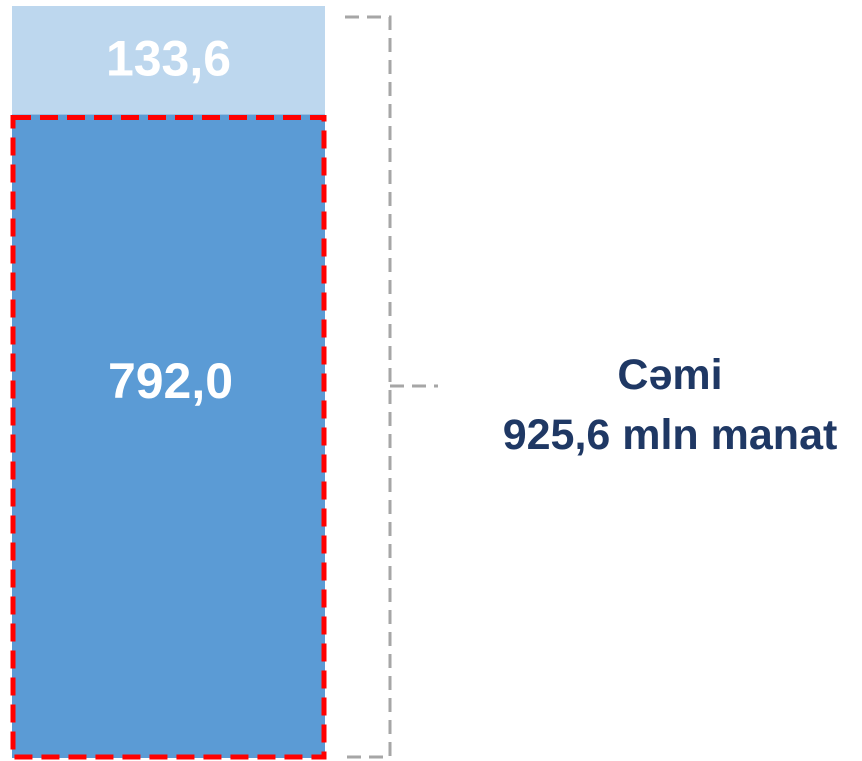 The width and height of the screenshot is (862, 761). Describe the element at coordinates (169, 219) in the screenshot. I see `labels-layer: 792,0 133,6` at that location.